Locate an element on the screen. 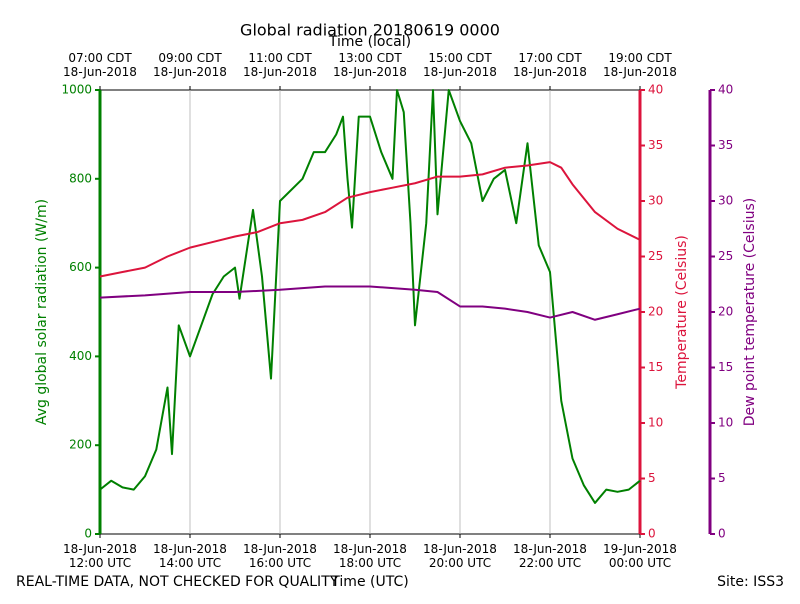 The width and height of the screenshot is (800, 604). x2-tick-label: 09:00 CDT 18-Jun-2018 is located at coordinates (190, 65).